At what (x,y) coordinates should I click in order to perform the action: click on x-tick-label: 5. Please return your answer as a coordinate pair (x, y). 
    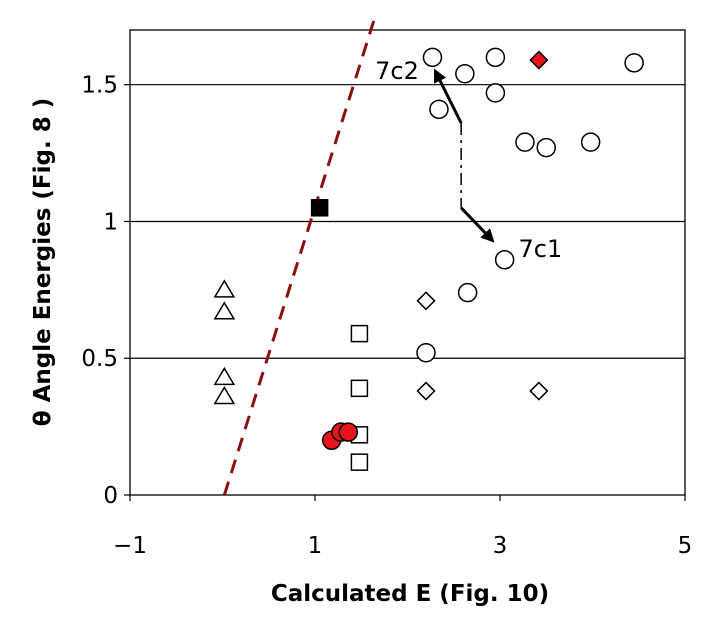
    Looking at the image, I should click on (685, 546).